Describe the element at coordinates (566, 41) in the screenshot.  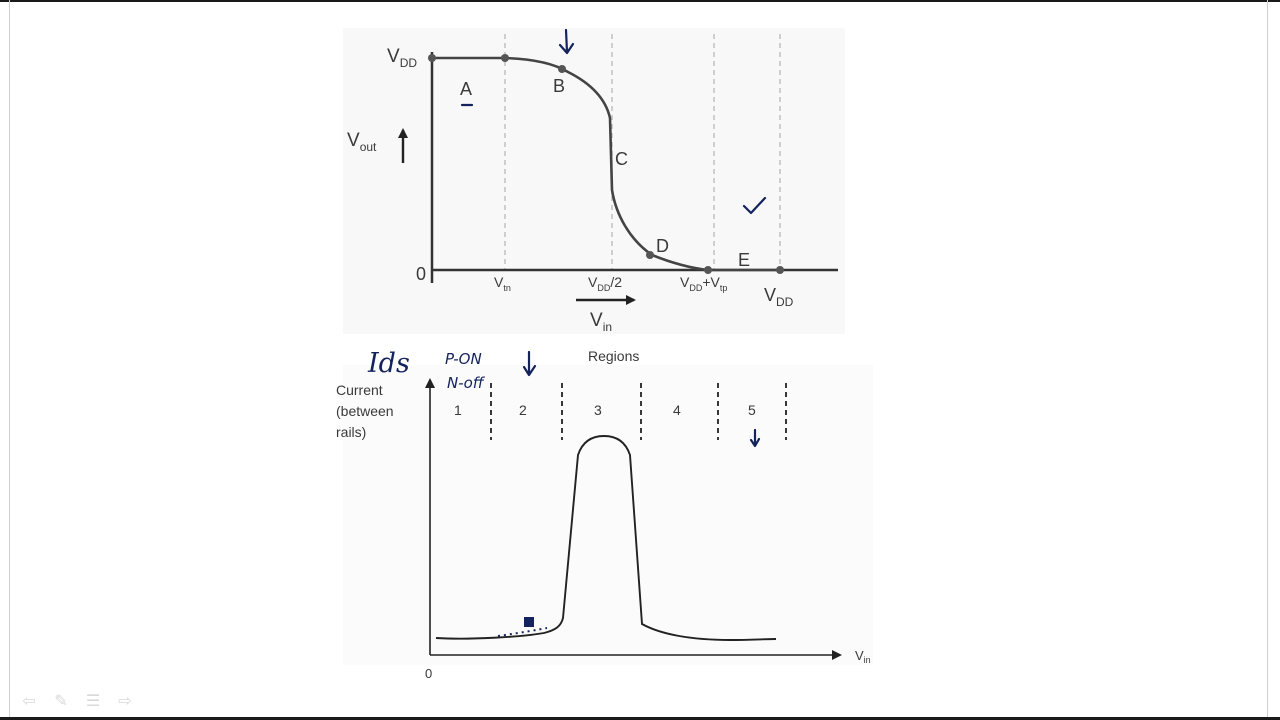
I see `ink-arrow-b` at that location.